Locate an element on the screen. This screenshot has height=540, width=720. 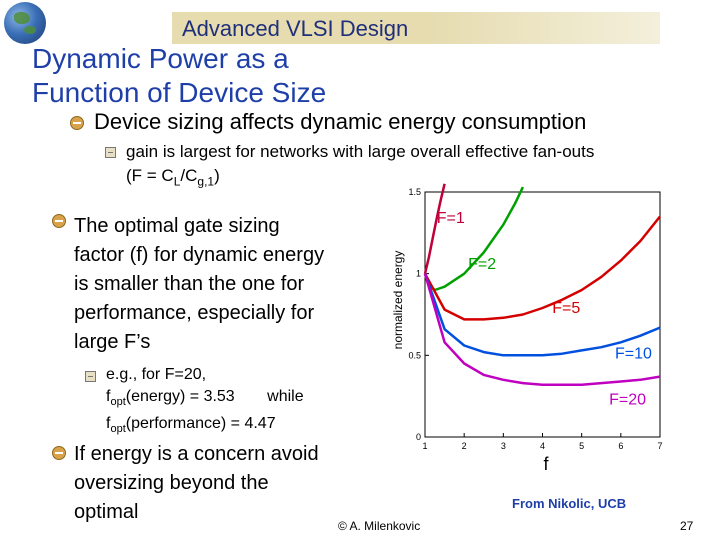
course-title: Advanced VLSI Design is located at coordinates (295, 28).